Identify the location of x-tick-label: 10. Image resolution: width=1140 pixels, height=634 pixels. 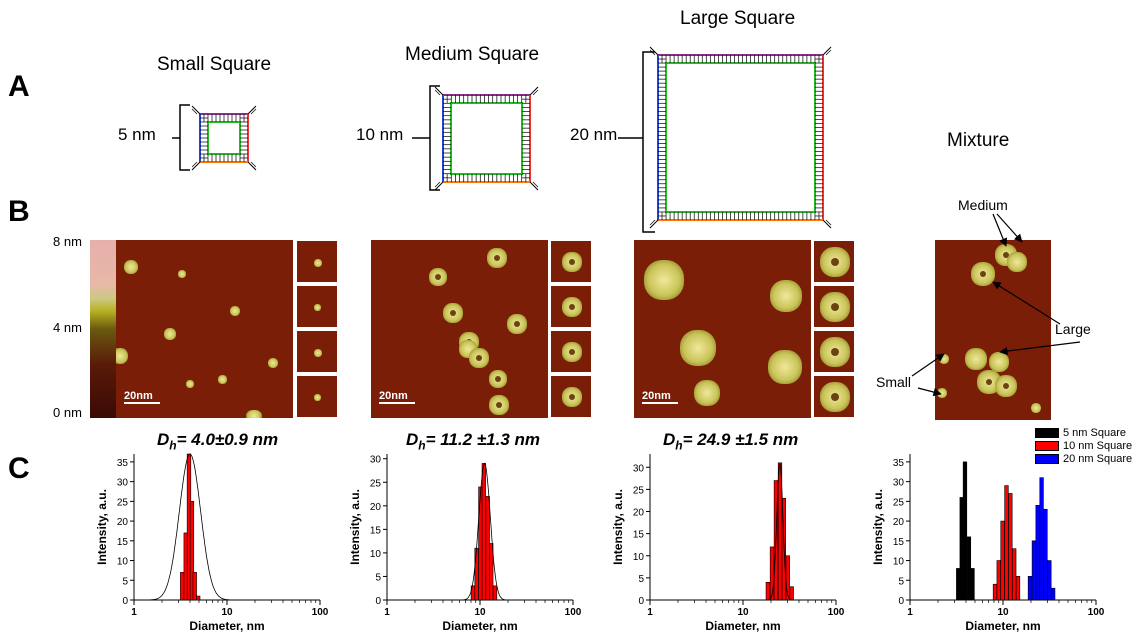
(1003, 612).